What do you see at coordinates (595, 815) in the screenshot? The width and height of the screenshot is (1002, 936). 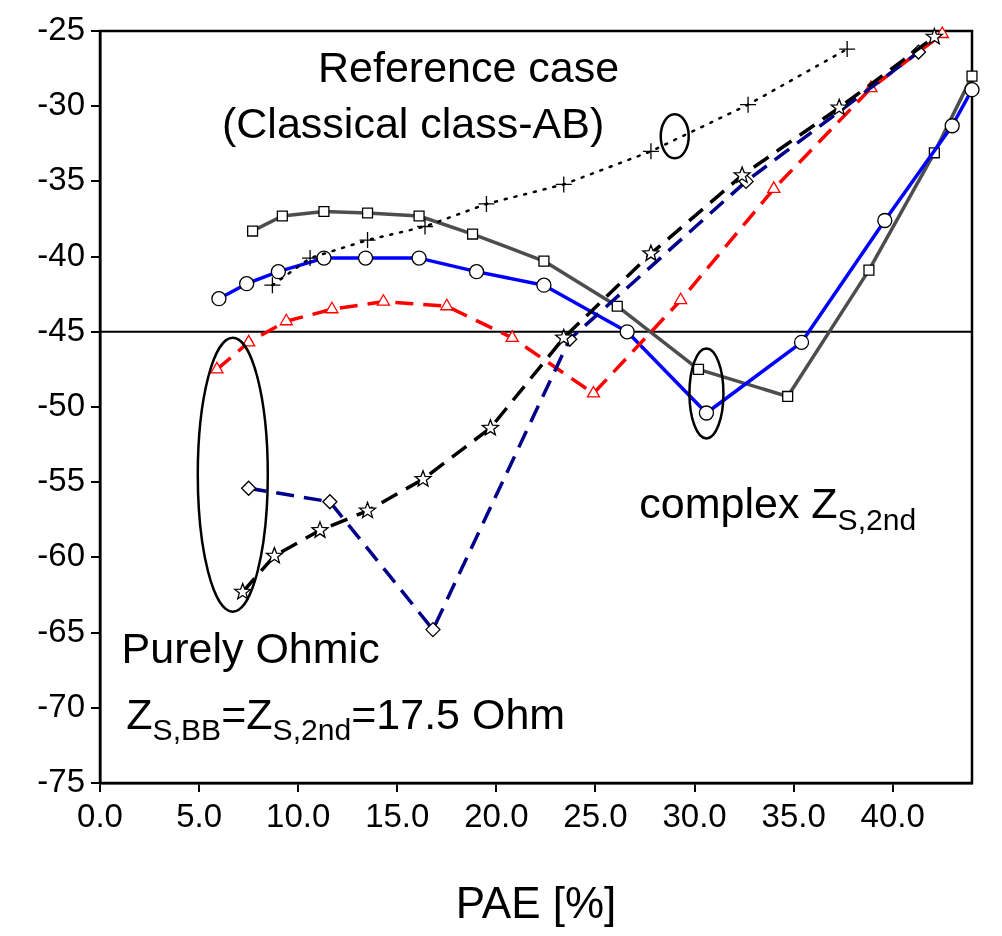 I see `x-tick-label: 25.0` at bounding box center [595, 815].